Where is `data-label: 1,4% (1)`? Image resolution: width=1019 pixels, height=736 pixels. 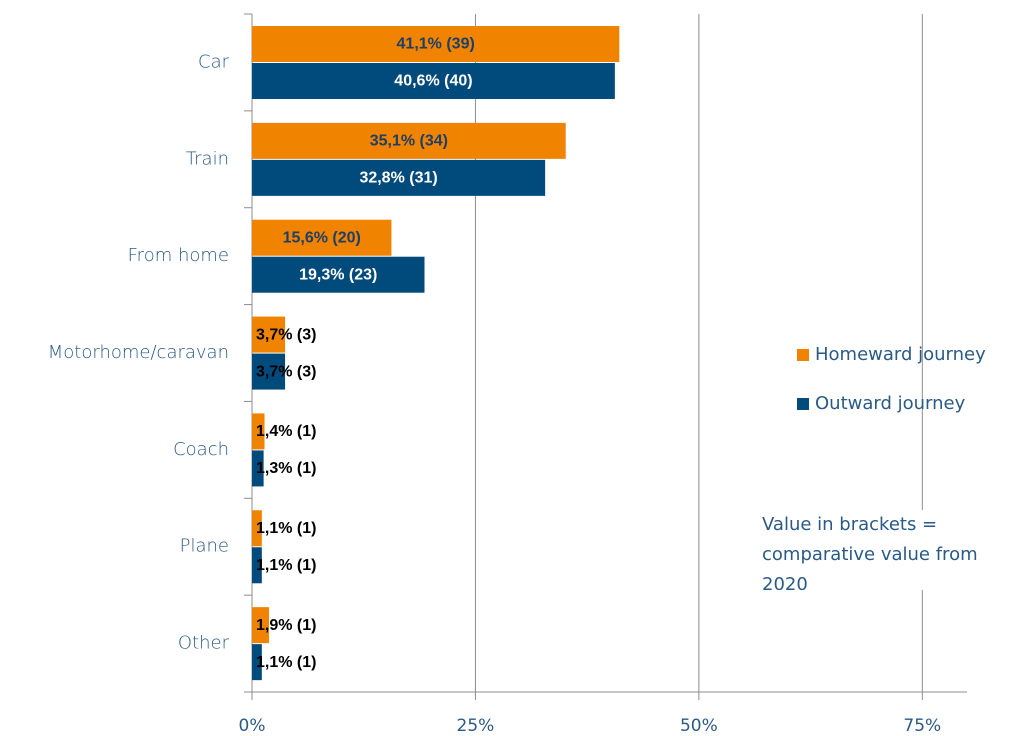
data-label: 1,4% (1) is located at coordinates (286, 431).